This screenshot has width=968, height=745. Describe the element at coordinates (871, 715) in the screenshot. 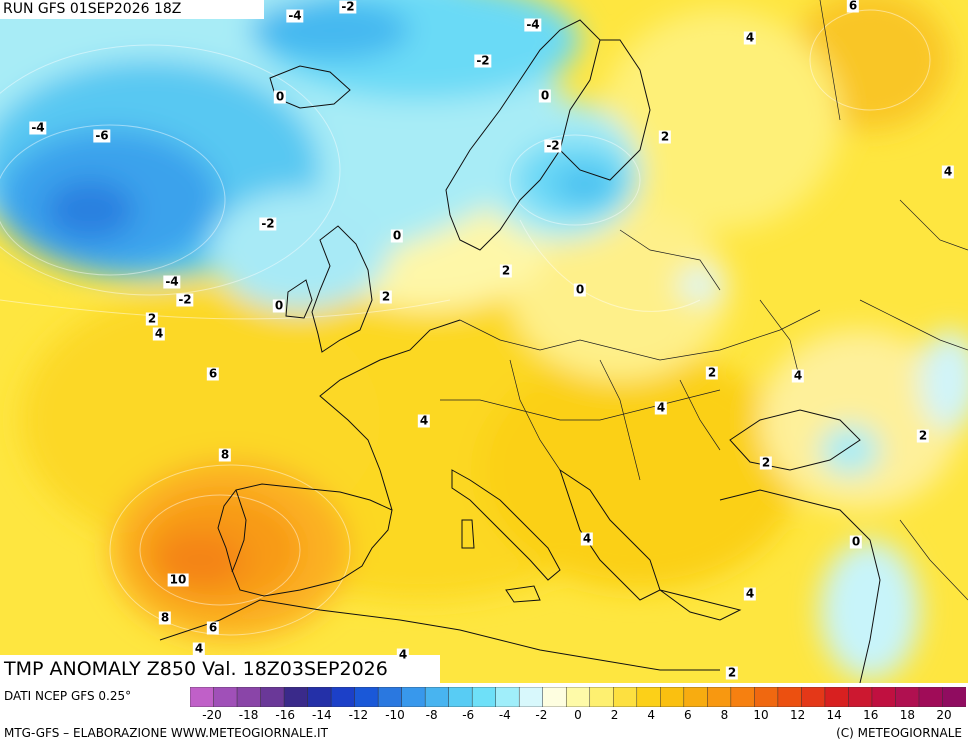

I see `legend-tick-label: 16` at that location.